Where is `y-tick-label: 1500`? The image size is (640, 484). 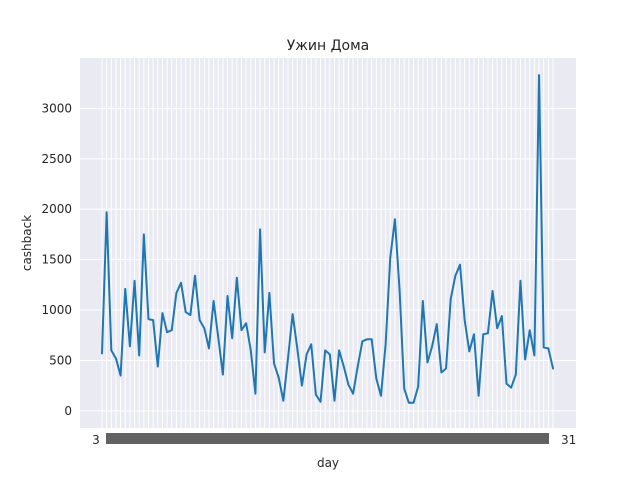
y-tick-label: 1500 is located at coordinates (56, 260).